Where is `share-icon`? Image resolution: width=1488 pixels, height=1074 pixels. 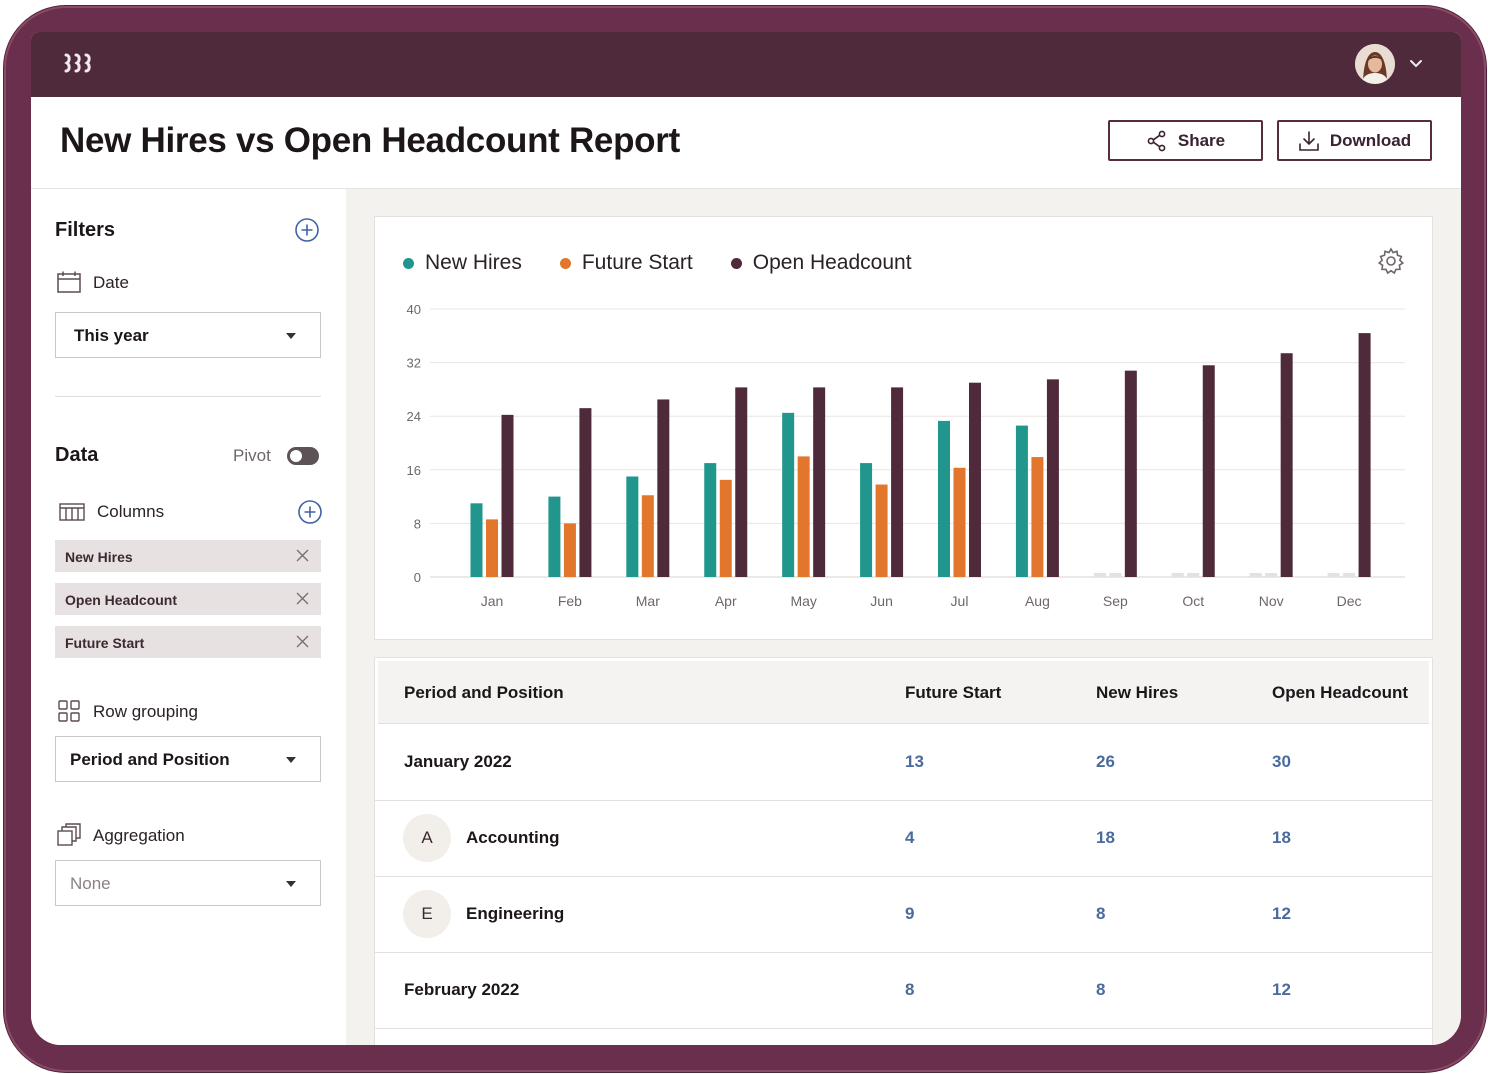 share-icon is located at coordinates (1156, 140).